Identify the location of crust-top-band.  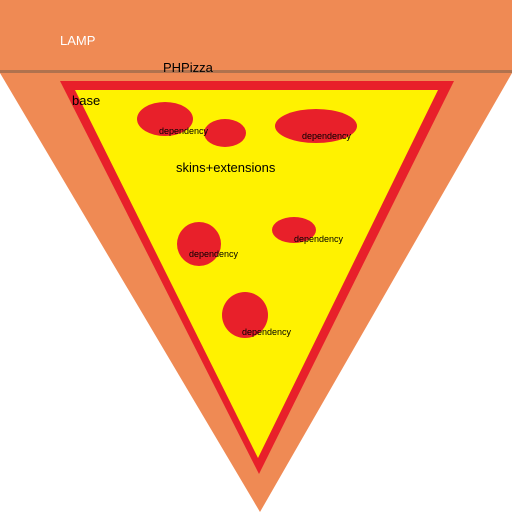
(256, 35).